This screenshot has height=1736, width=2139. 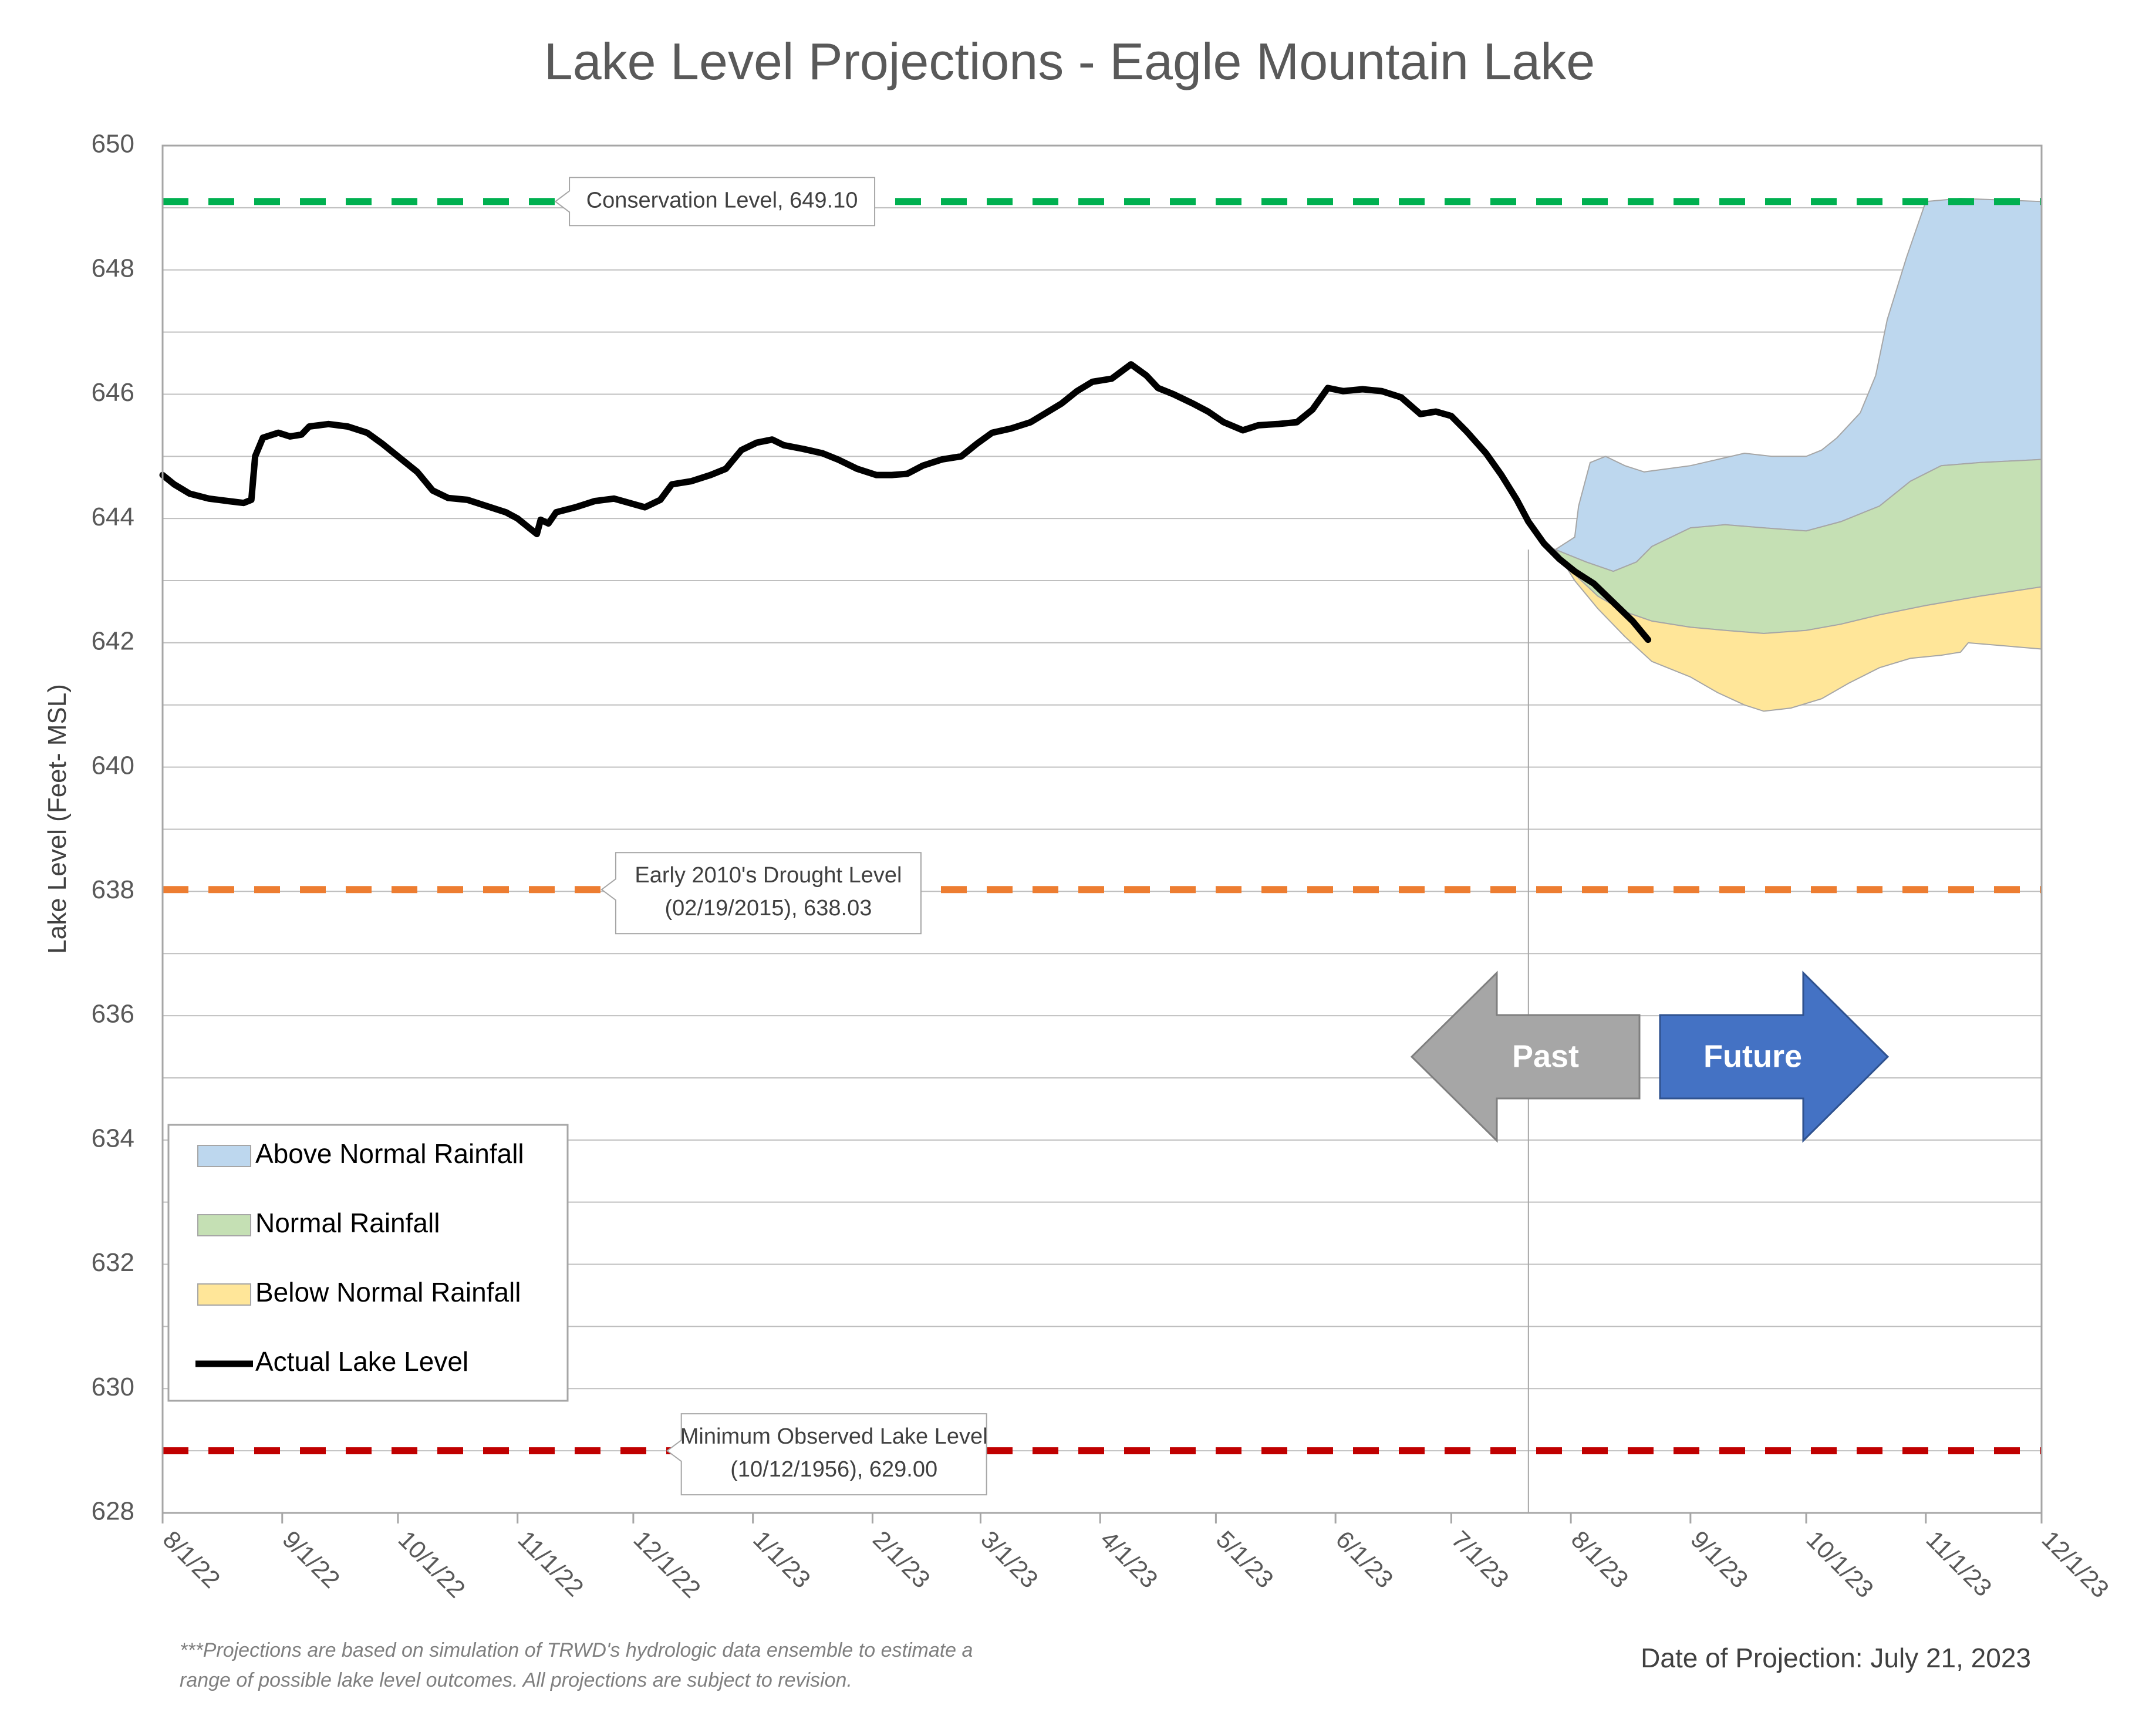 I want to click on legend-box, so click(x=368, y=1263).